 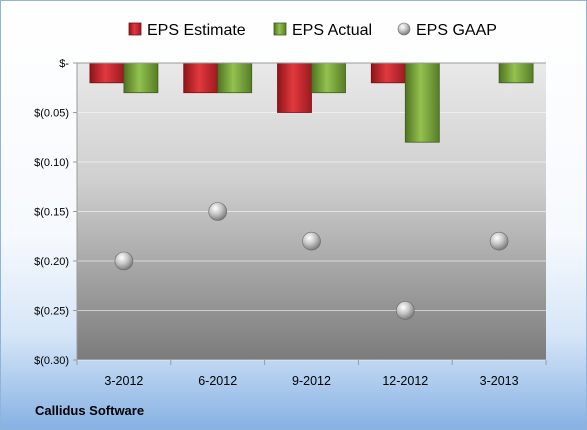 I want to click on legend-eps-estimate-swatch, so click(x=135, y=29).